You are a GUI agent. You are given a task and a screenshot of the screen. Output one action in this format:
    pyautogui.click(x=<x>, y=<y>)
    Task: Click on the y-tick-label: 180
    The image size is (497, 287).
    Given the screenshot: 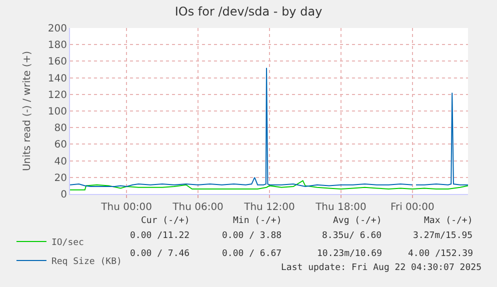 What is the action you would take?
    pyautogui.click(x=57, y=46)
    